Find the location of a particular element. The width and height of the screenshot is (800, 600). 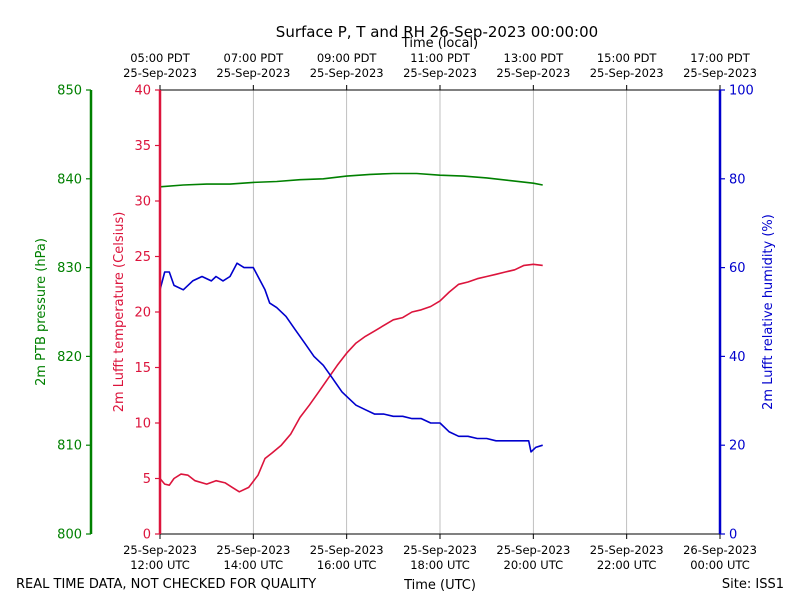

temperature-tick-label: 25 is located at coordinates (142, 257).